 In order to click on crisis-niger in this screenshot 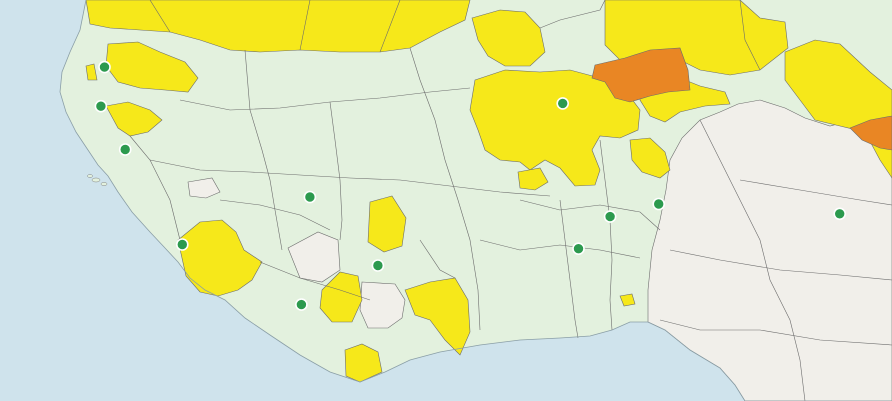, I will do `click(641, 75)`.